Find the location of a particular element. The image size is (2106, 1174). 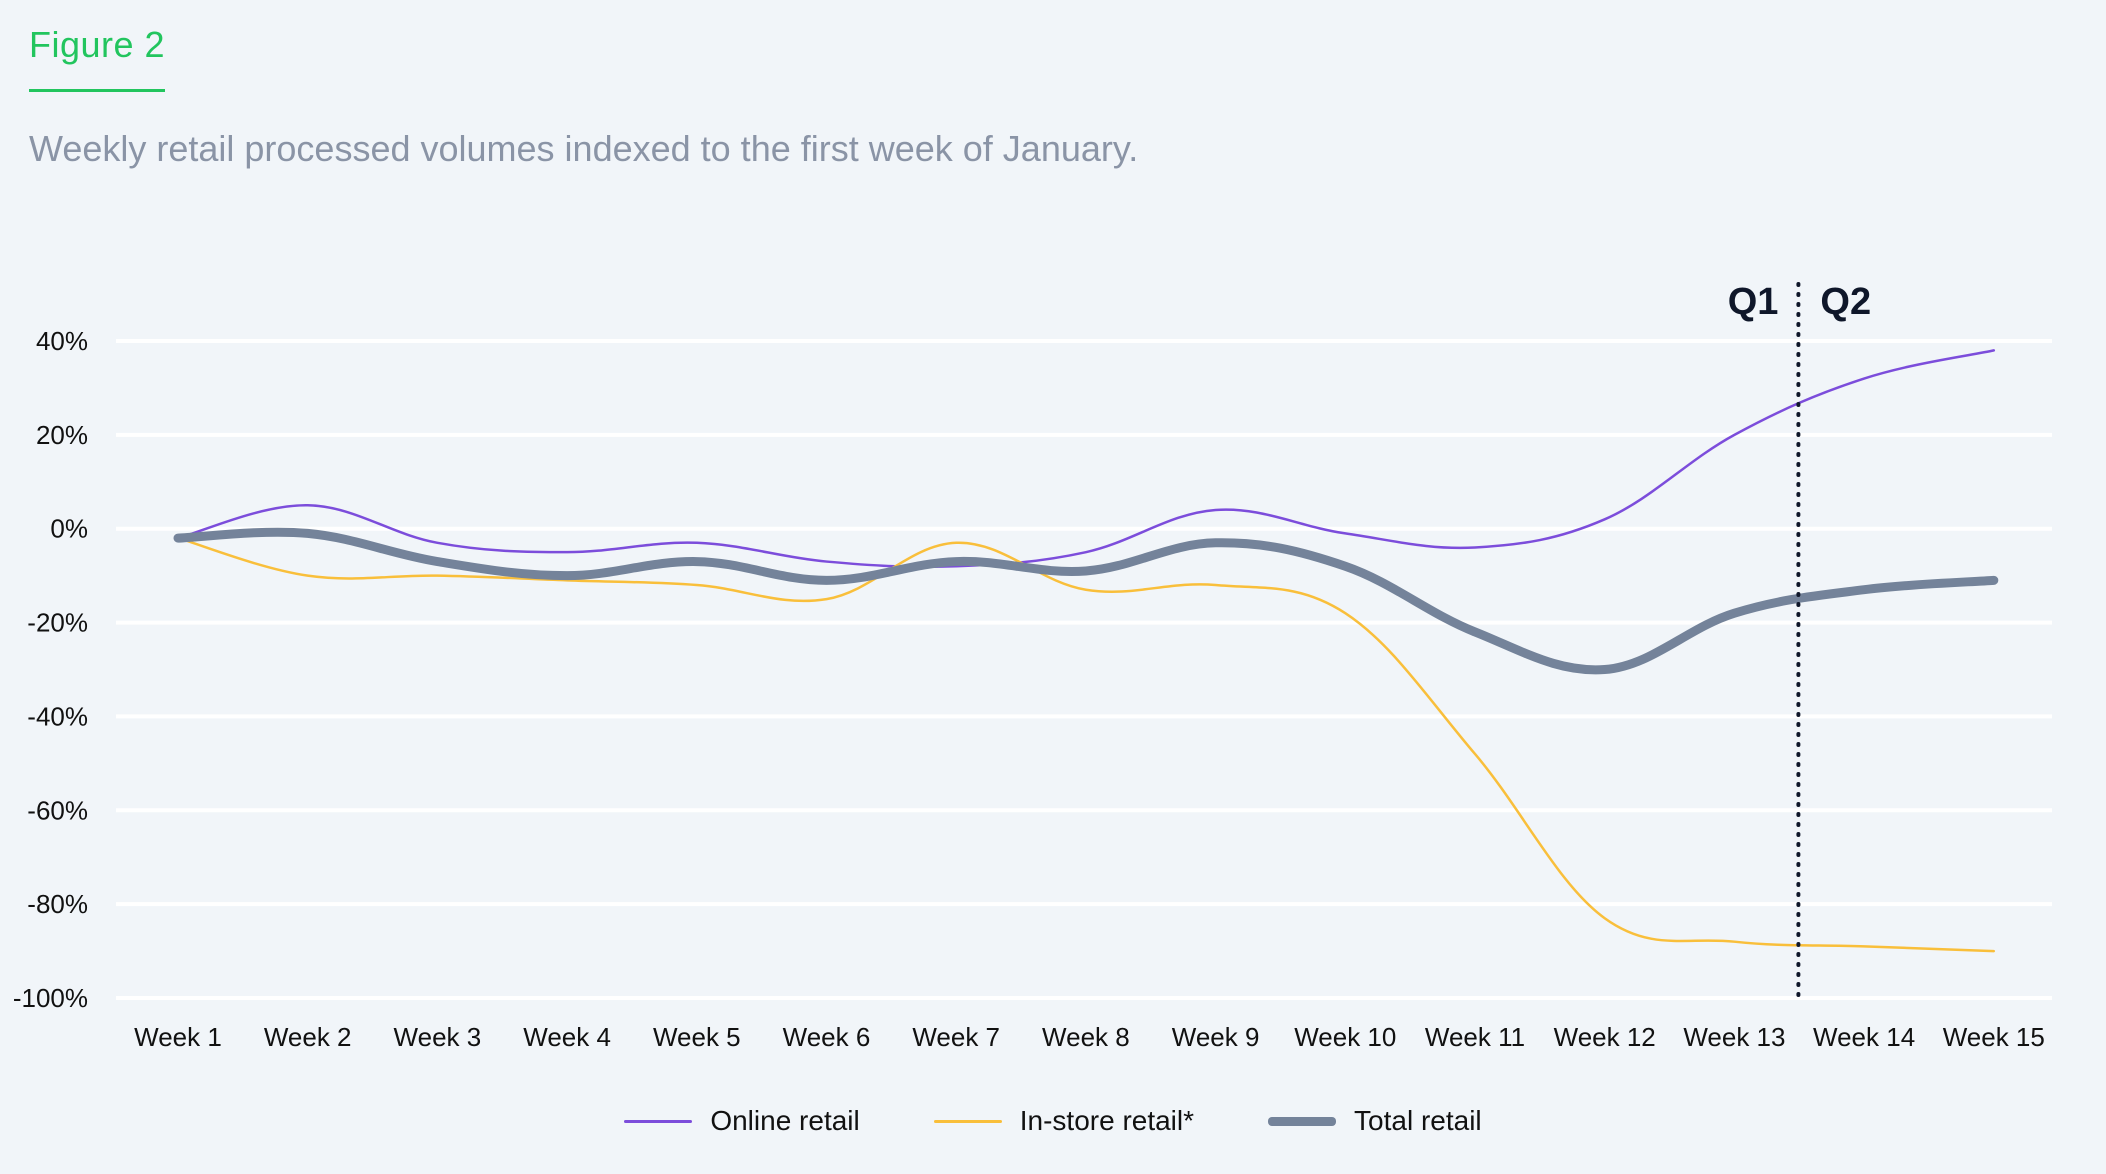

legend-label-instore: In-store retail* is located at coordinates (1107, 1120).